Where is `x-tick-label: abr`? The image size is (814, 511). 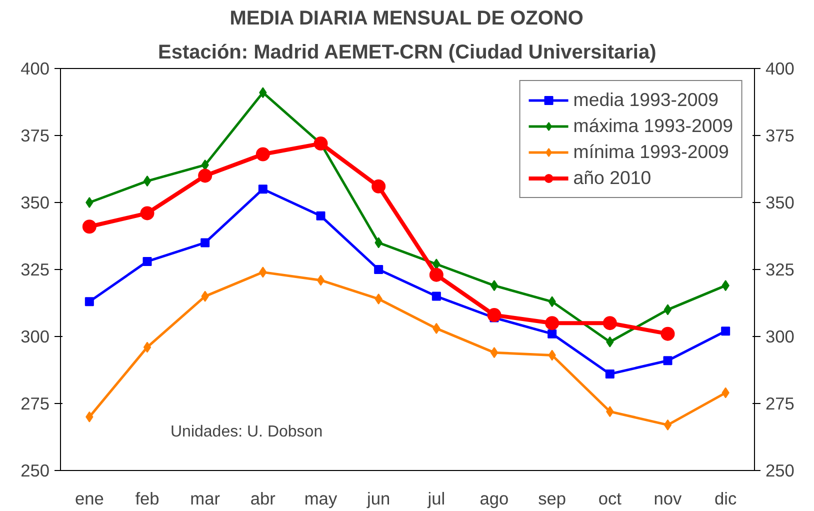 x-tick-label: abr is located at coordinates (263, 498).